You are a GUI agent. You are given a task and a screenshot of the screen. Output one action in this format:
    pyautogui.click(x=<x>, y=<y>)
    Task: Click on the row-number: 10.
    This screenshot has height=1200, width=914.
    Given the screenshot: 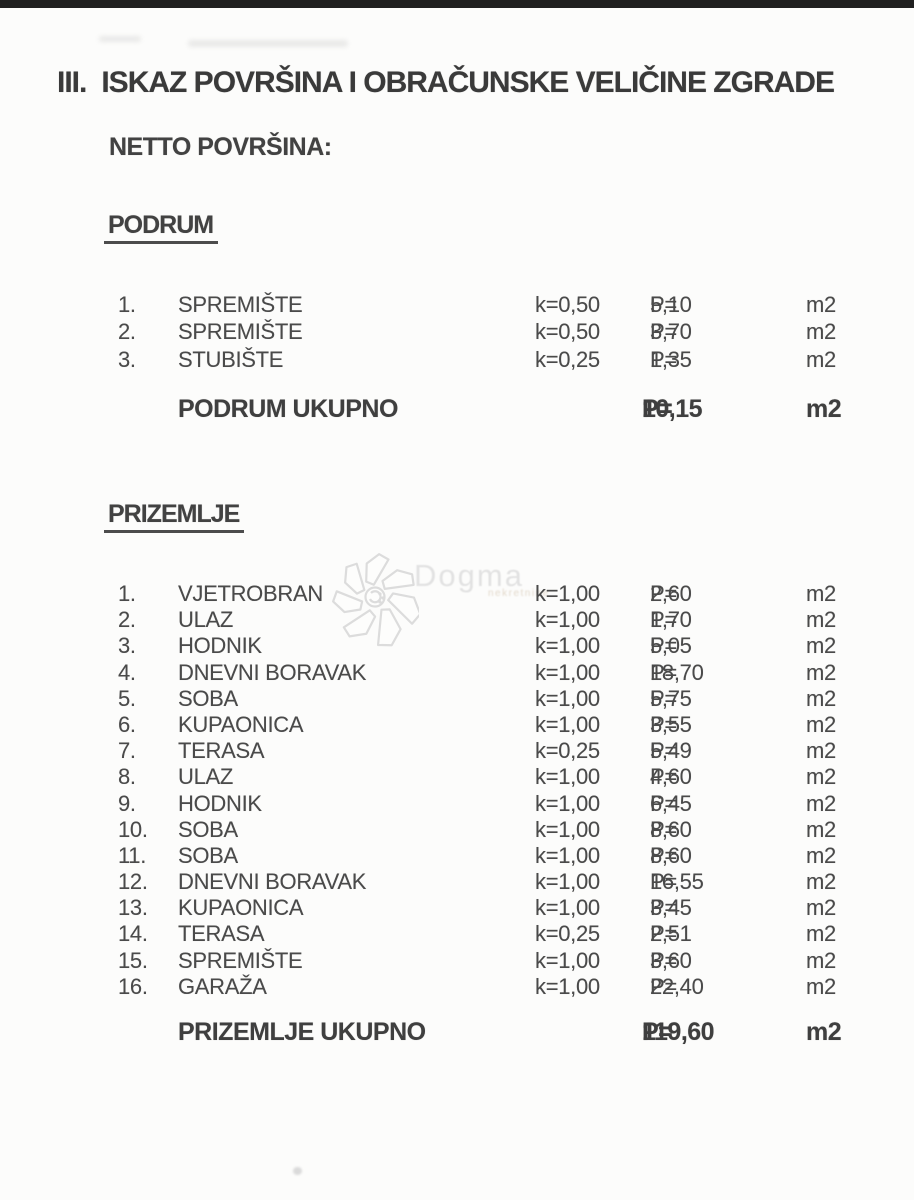 What is the action you would take?
    pyautogui.click(x=133, y=829)
    